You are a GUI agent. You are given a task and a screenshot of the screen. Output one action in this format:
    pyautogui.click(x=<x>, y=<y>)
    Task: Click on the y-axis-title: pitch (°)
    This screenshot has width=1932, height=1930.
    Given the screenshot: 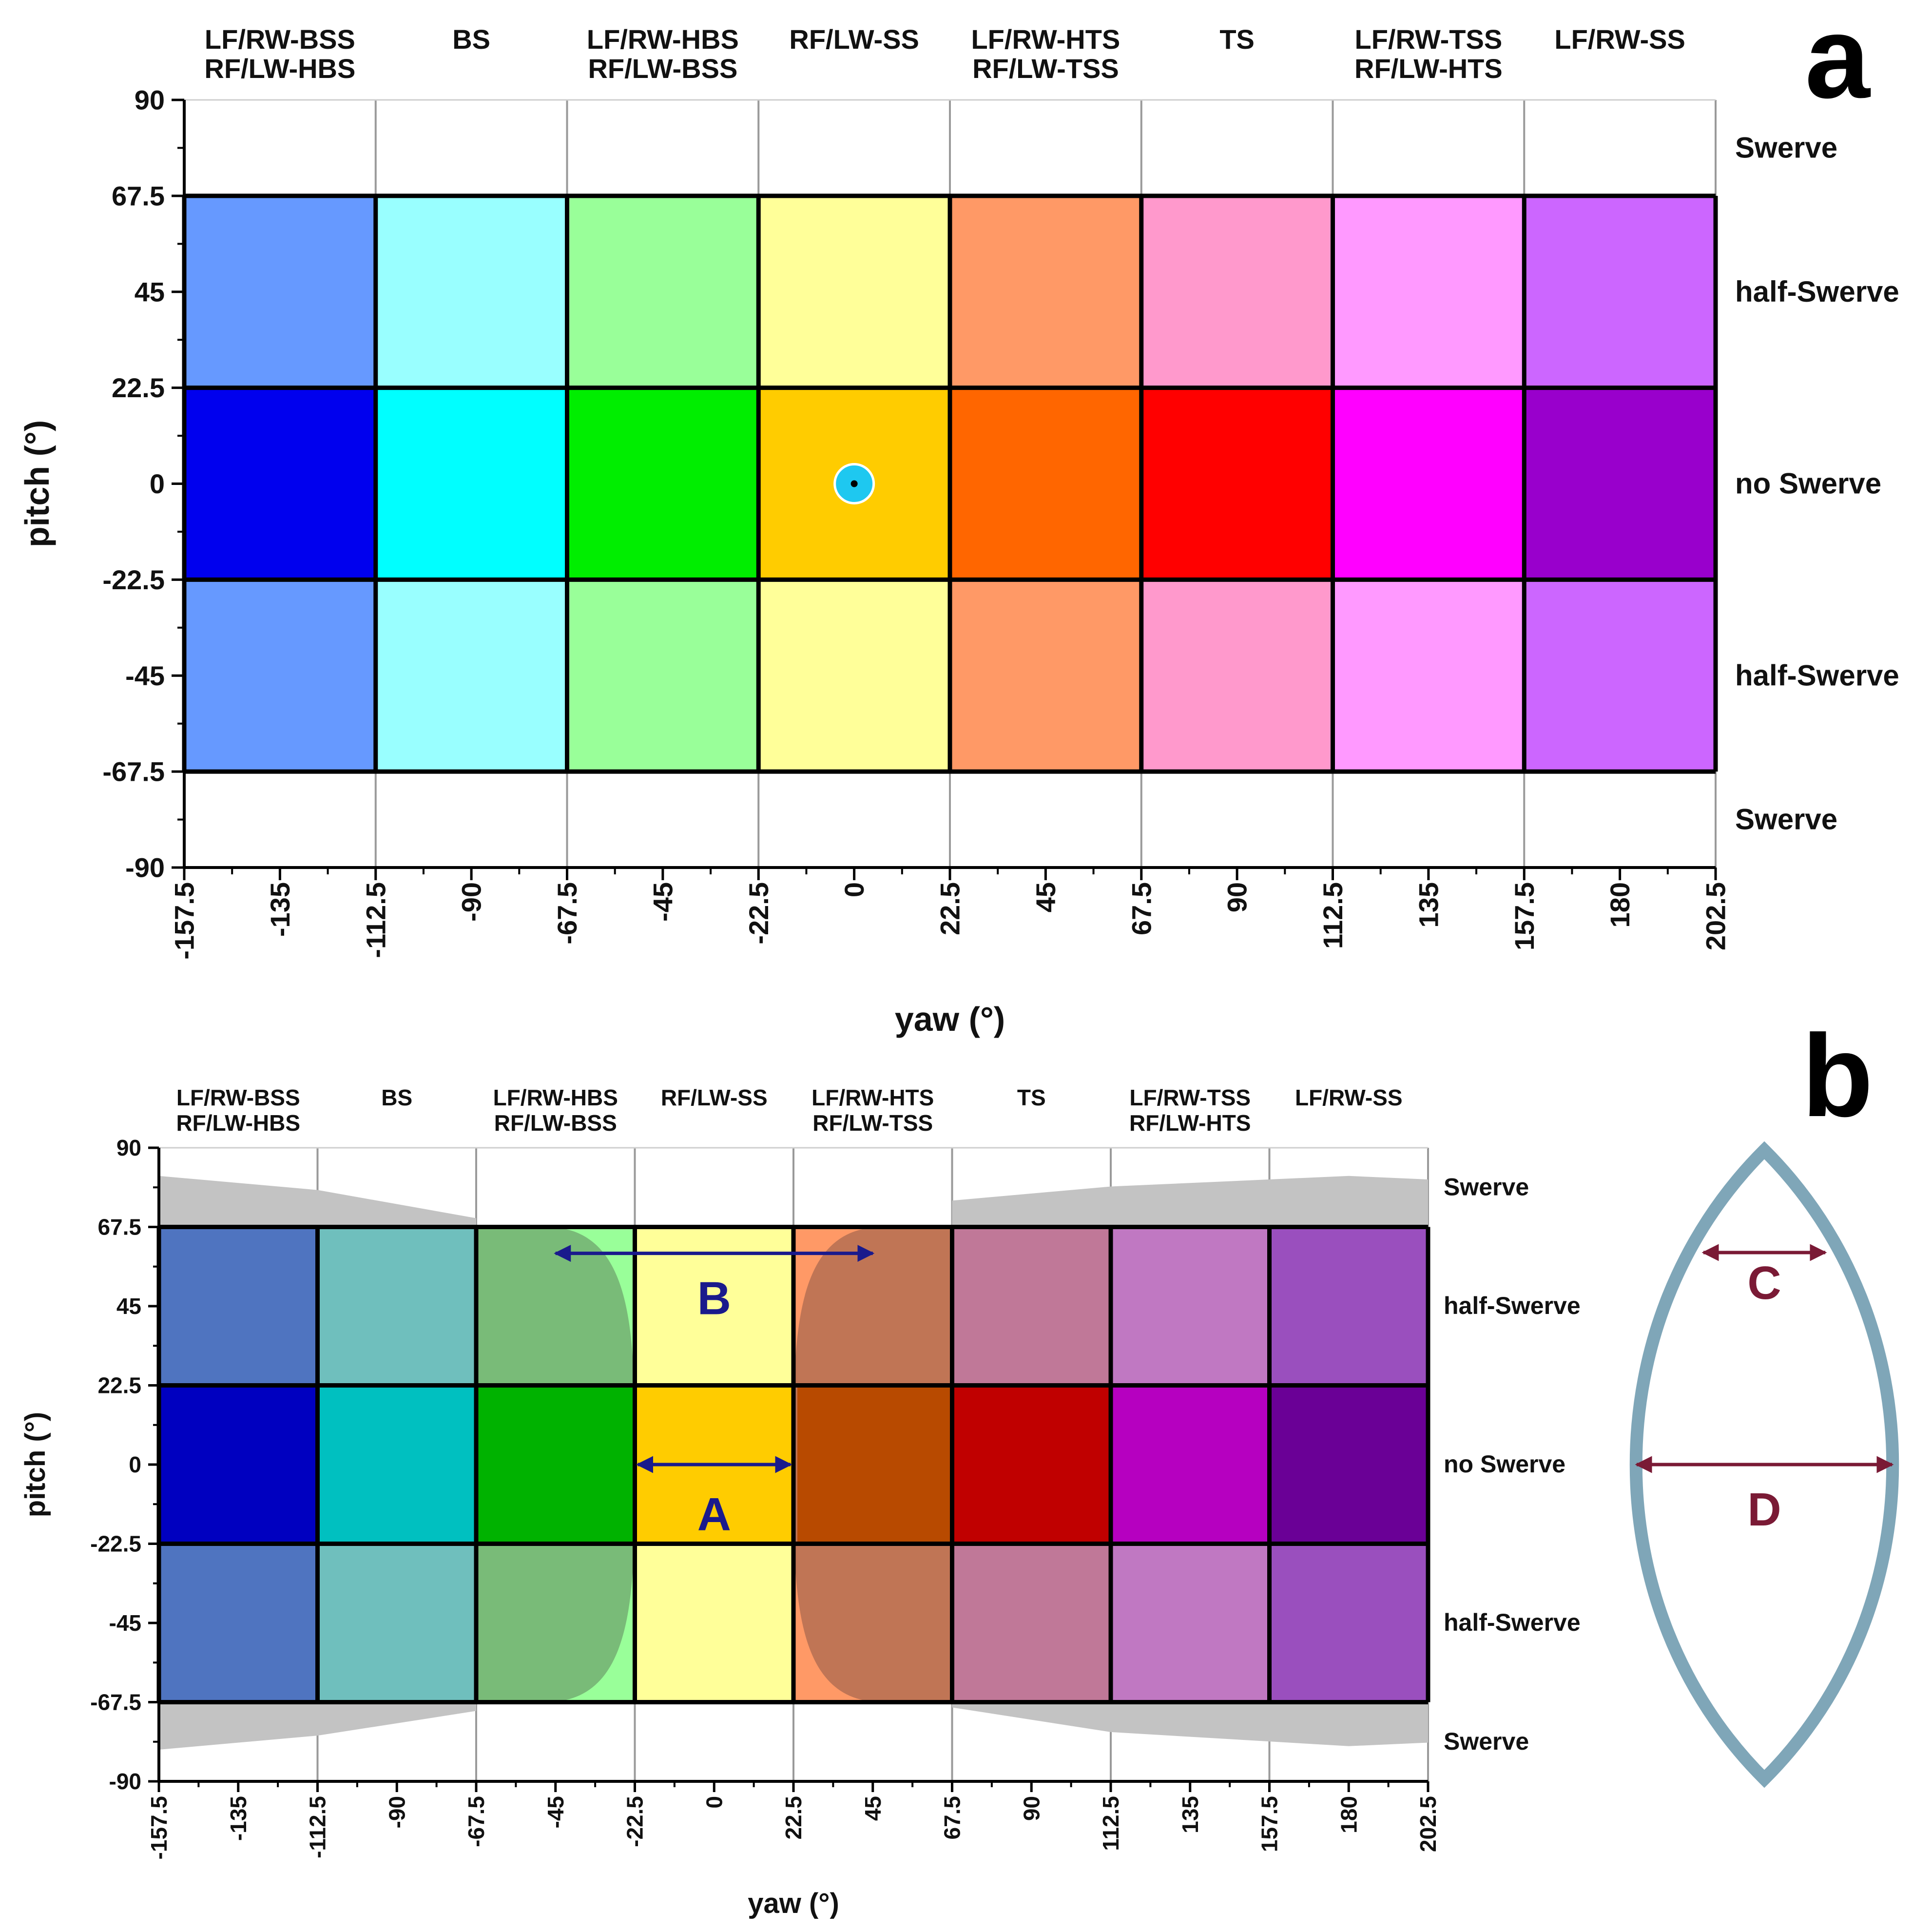 What is the action you would take?
    pyautogui.click(x=35, y=1464)
    